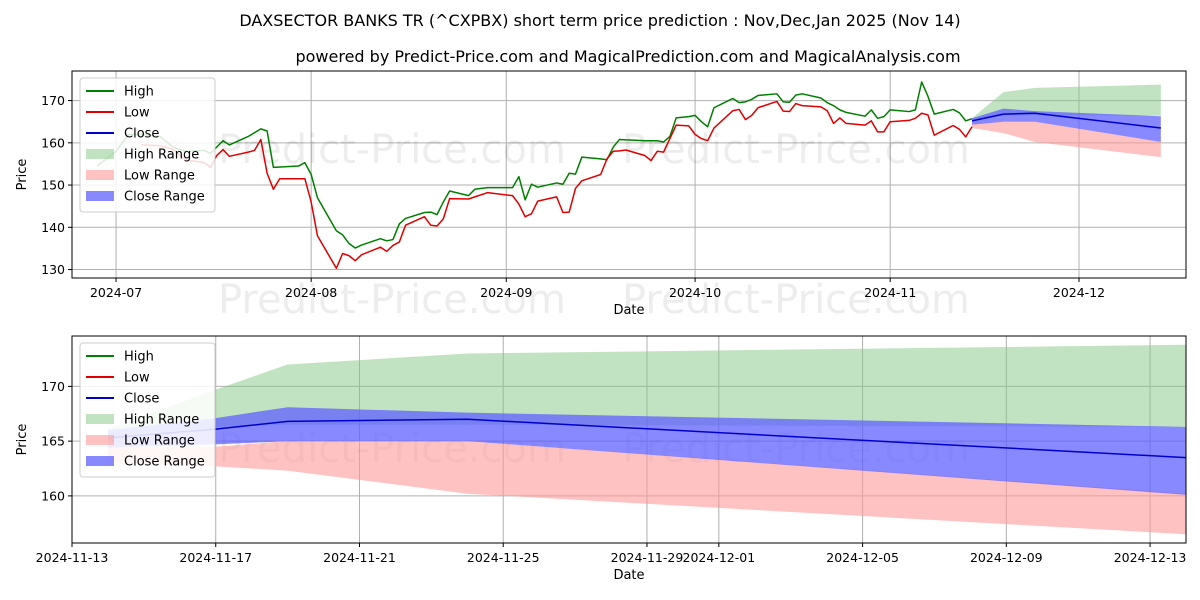 This screenshot has width=1200, height=600. Describe the element at coordinates (139, 357) in the screenshot. I see `bottom-legend-label-0: High` at that location.